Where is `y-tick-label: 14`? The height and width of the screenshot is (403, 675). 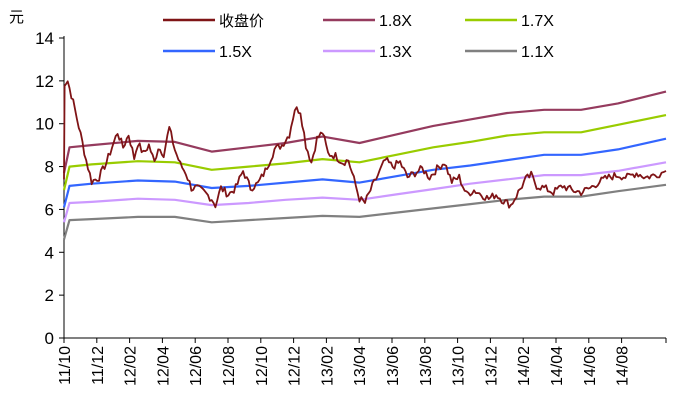
y-tick-label: 14 is located at coordinates (44, 38).